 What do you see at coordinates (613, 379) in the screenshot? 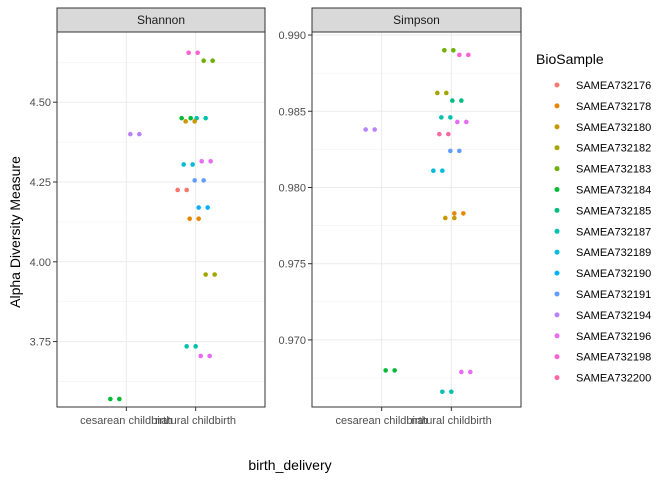
I see `legend-entry-label: SAMEA732200` at bounding box center [613, 379].